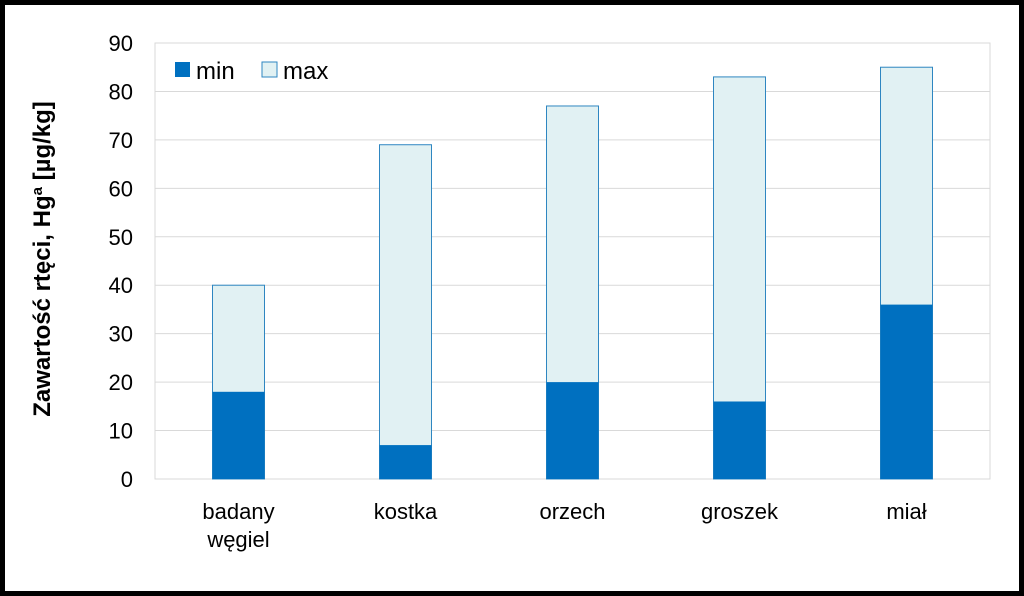  Describe the element at coordinates (121, 334) in the screenshot. I see `y-tick-label: 30` at that location.